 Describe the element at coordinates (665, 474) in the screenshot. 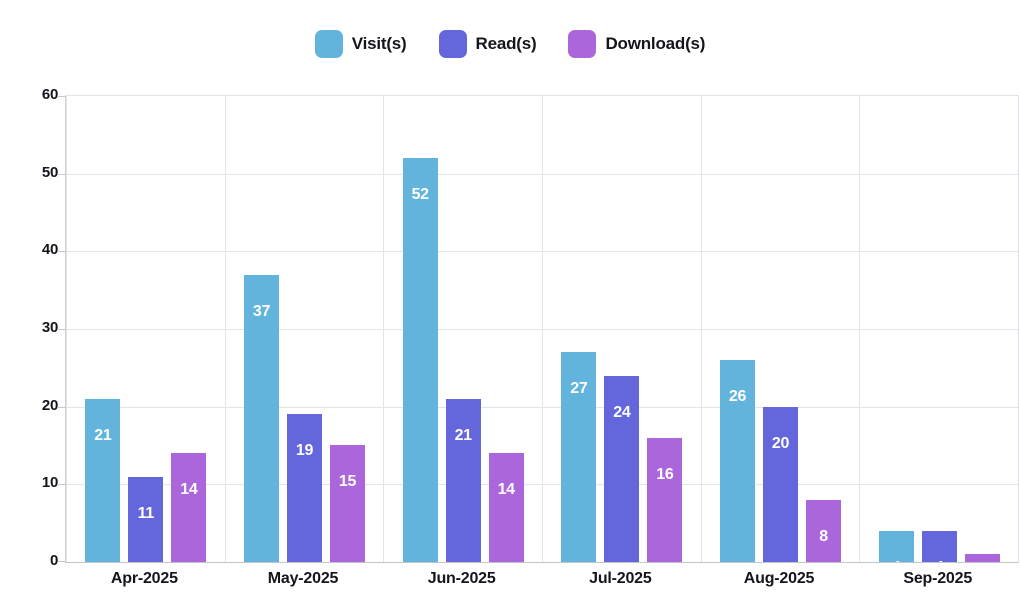

I see `bar-value-label: 16` at that location.